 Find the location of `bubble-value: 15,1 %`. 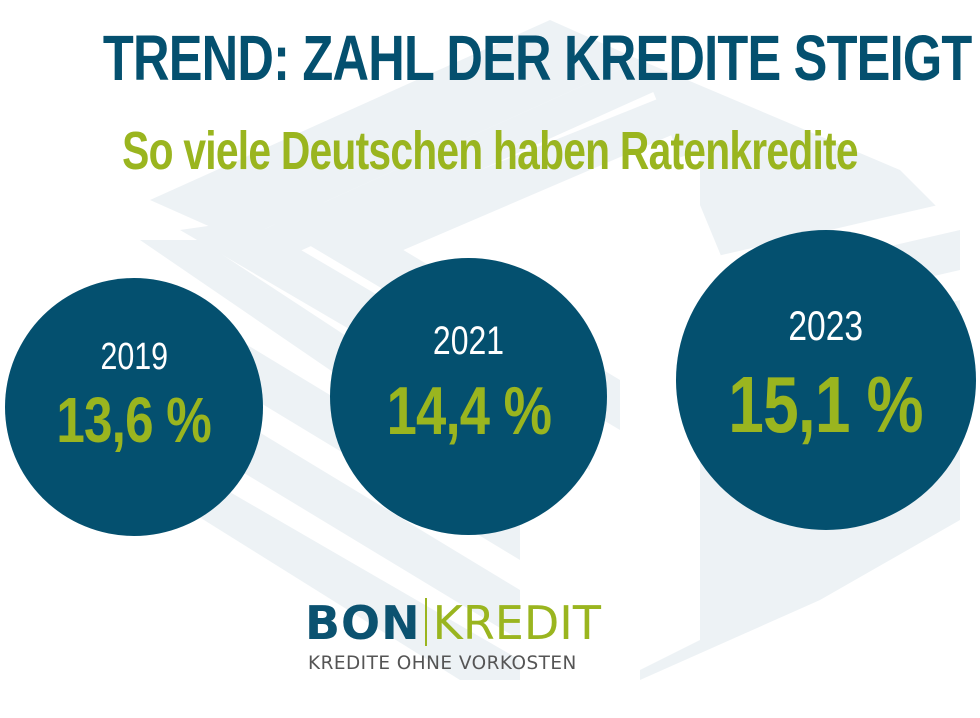

bubble-value: 15,1 % is located at coordinates (826, 404).